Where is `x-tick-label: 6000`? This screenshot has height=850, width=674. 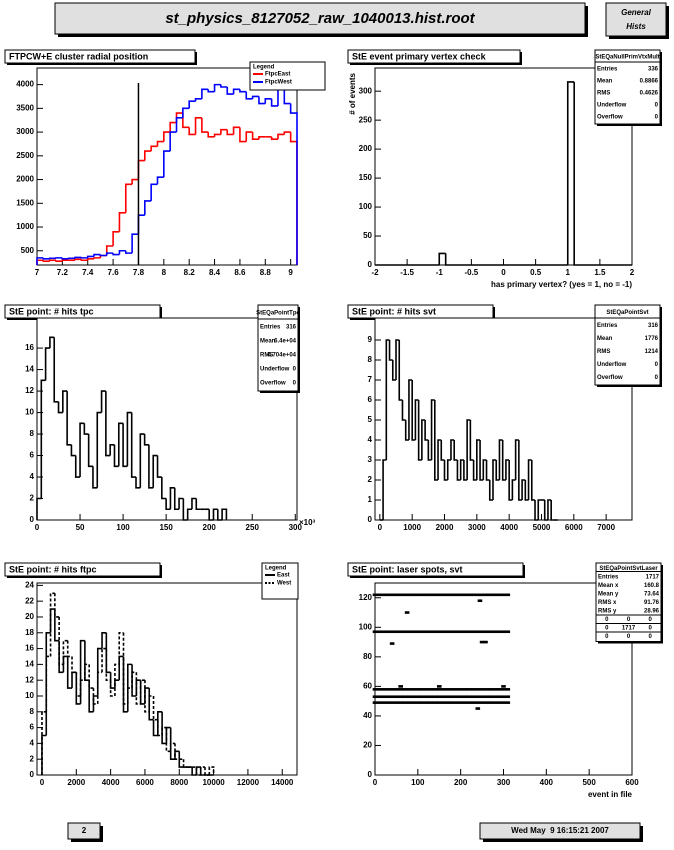 x-tick-label: 6000 is located at coordinates (574, 527).